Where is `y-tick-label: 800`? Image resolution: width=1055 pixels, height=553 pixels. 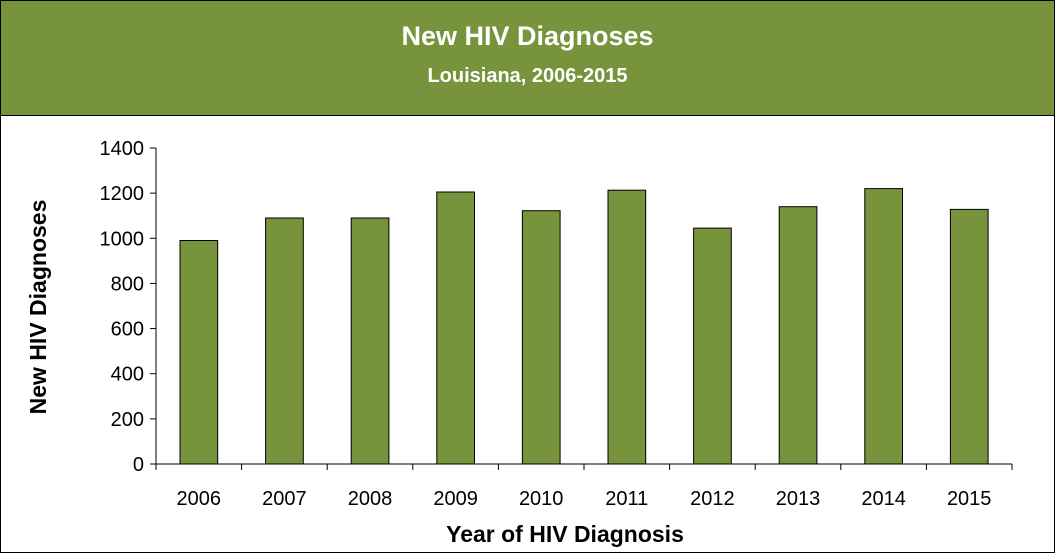 y-tick-label: 800 is located at coordinates (127, 284).